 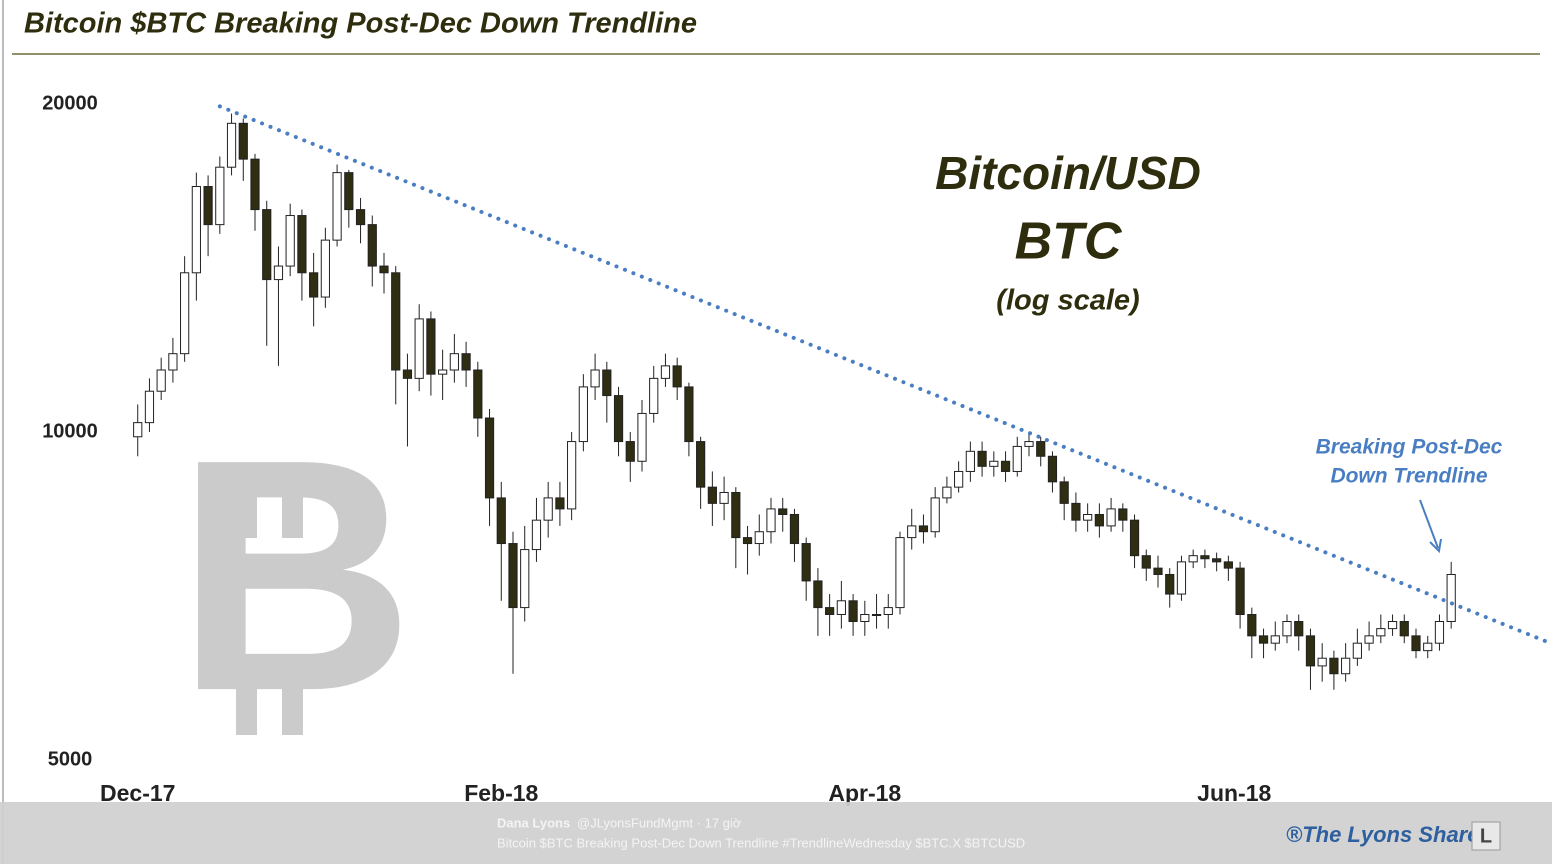 What do you see at coordinates (659, 822) in the screenshot?
I see `tweet-handle: @JLyonsFundMgmt · 17 giờ` at bounding box center [659, 822].